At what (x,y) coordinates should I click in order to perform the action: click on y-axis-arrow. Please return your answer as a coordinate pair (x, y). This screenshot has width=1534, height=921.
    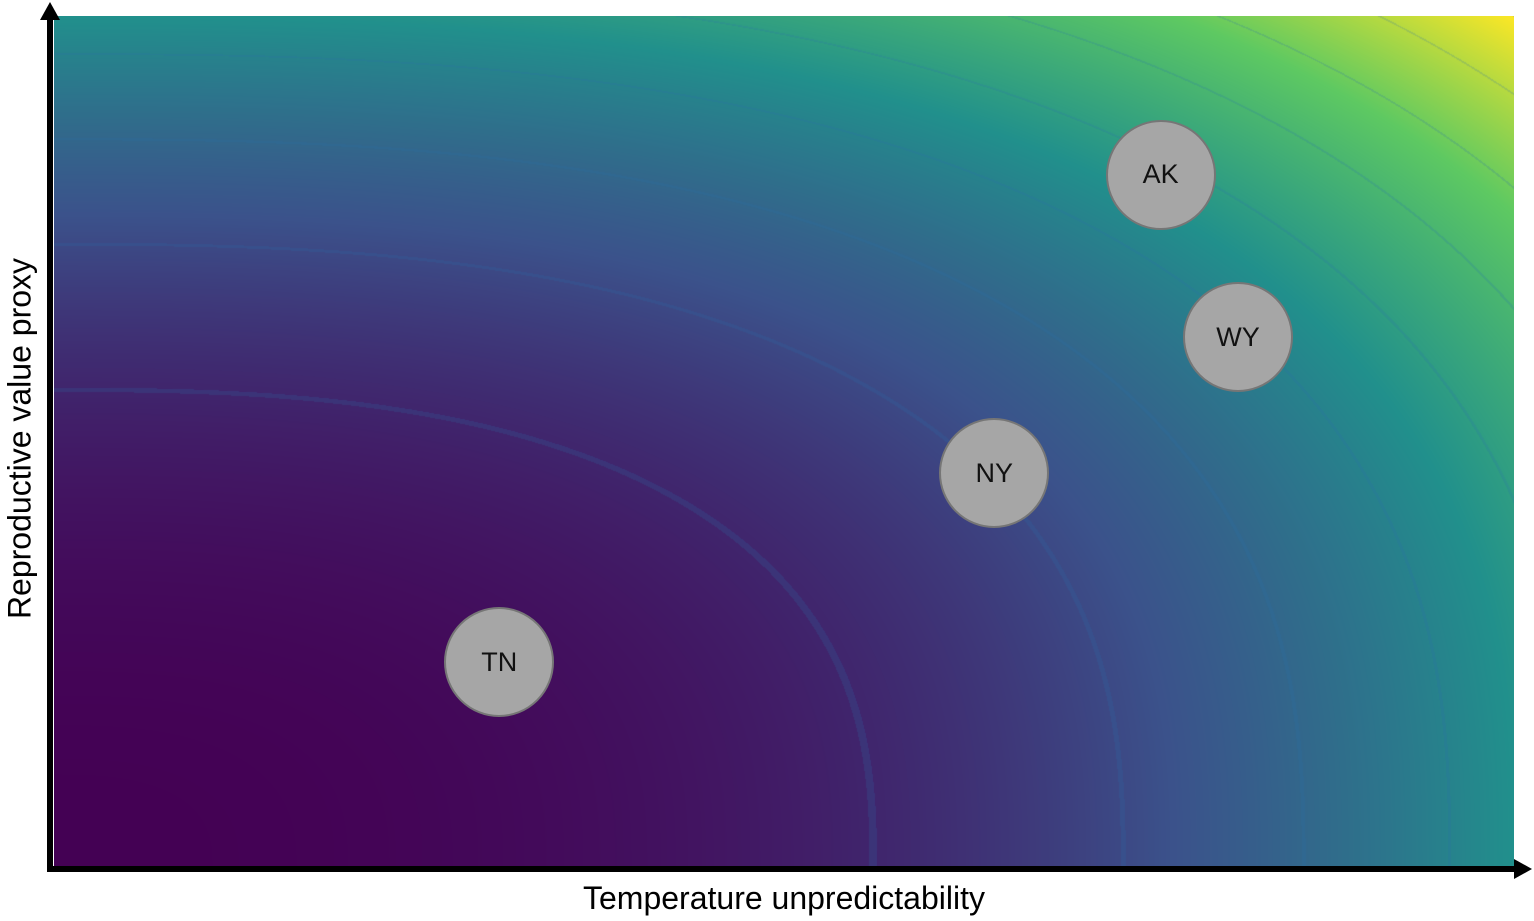
    Looking at the image, I should click on (50, 11).